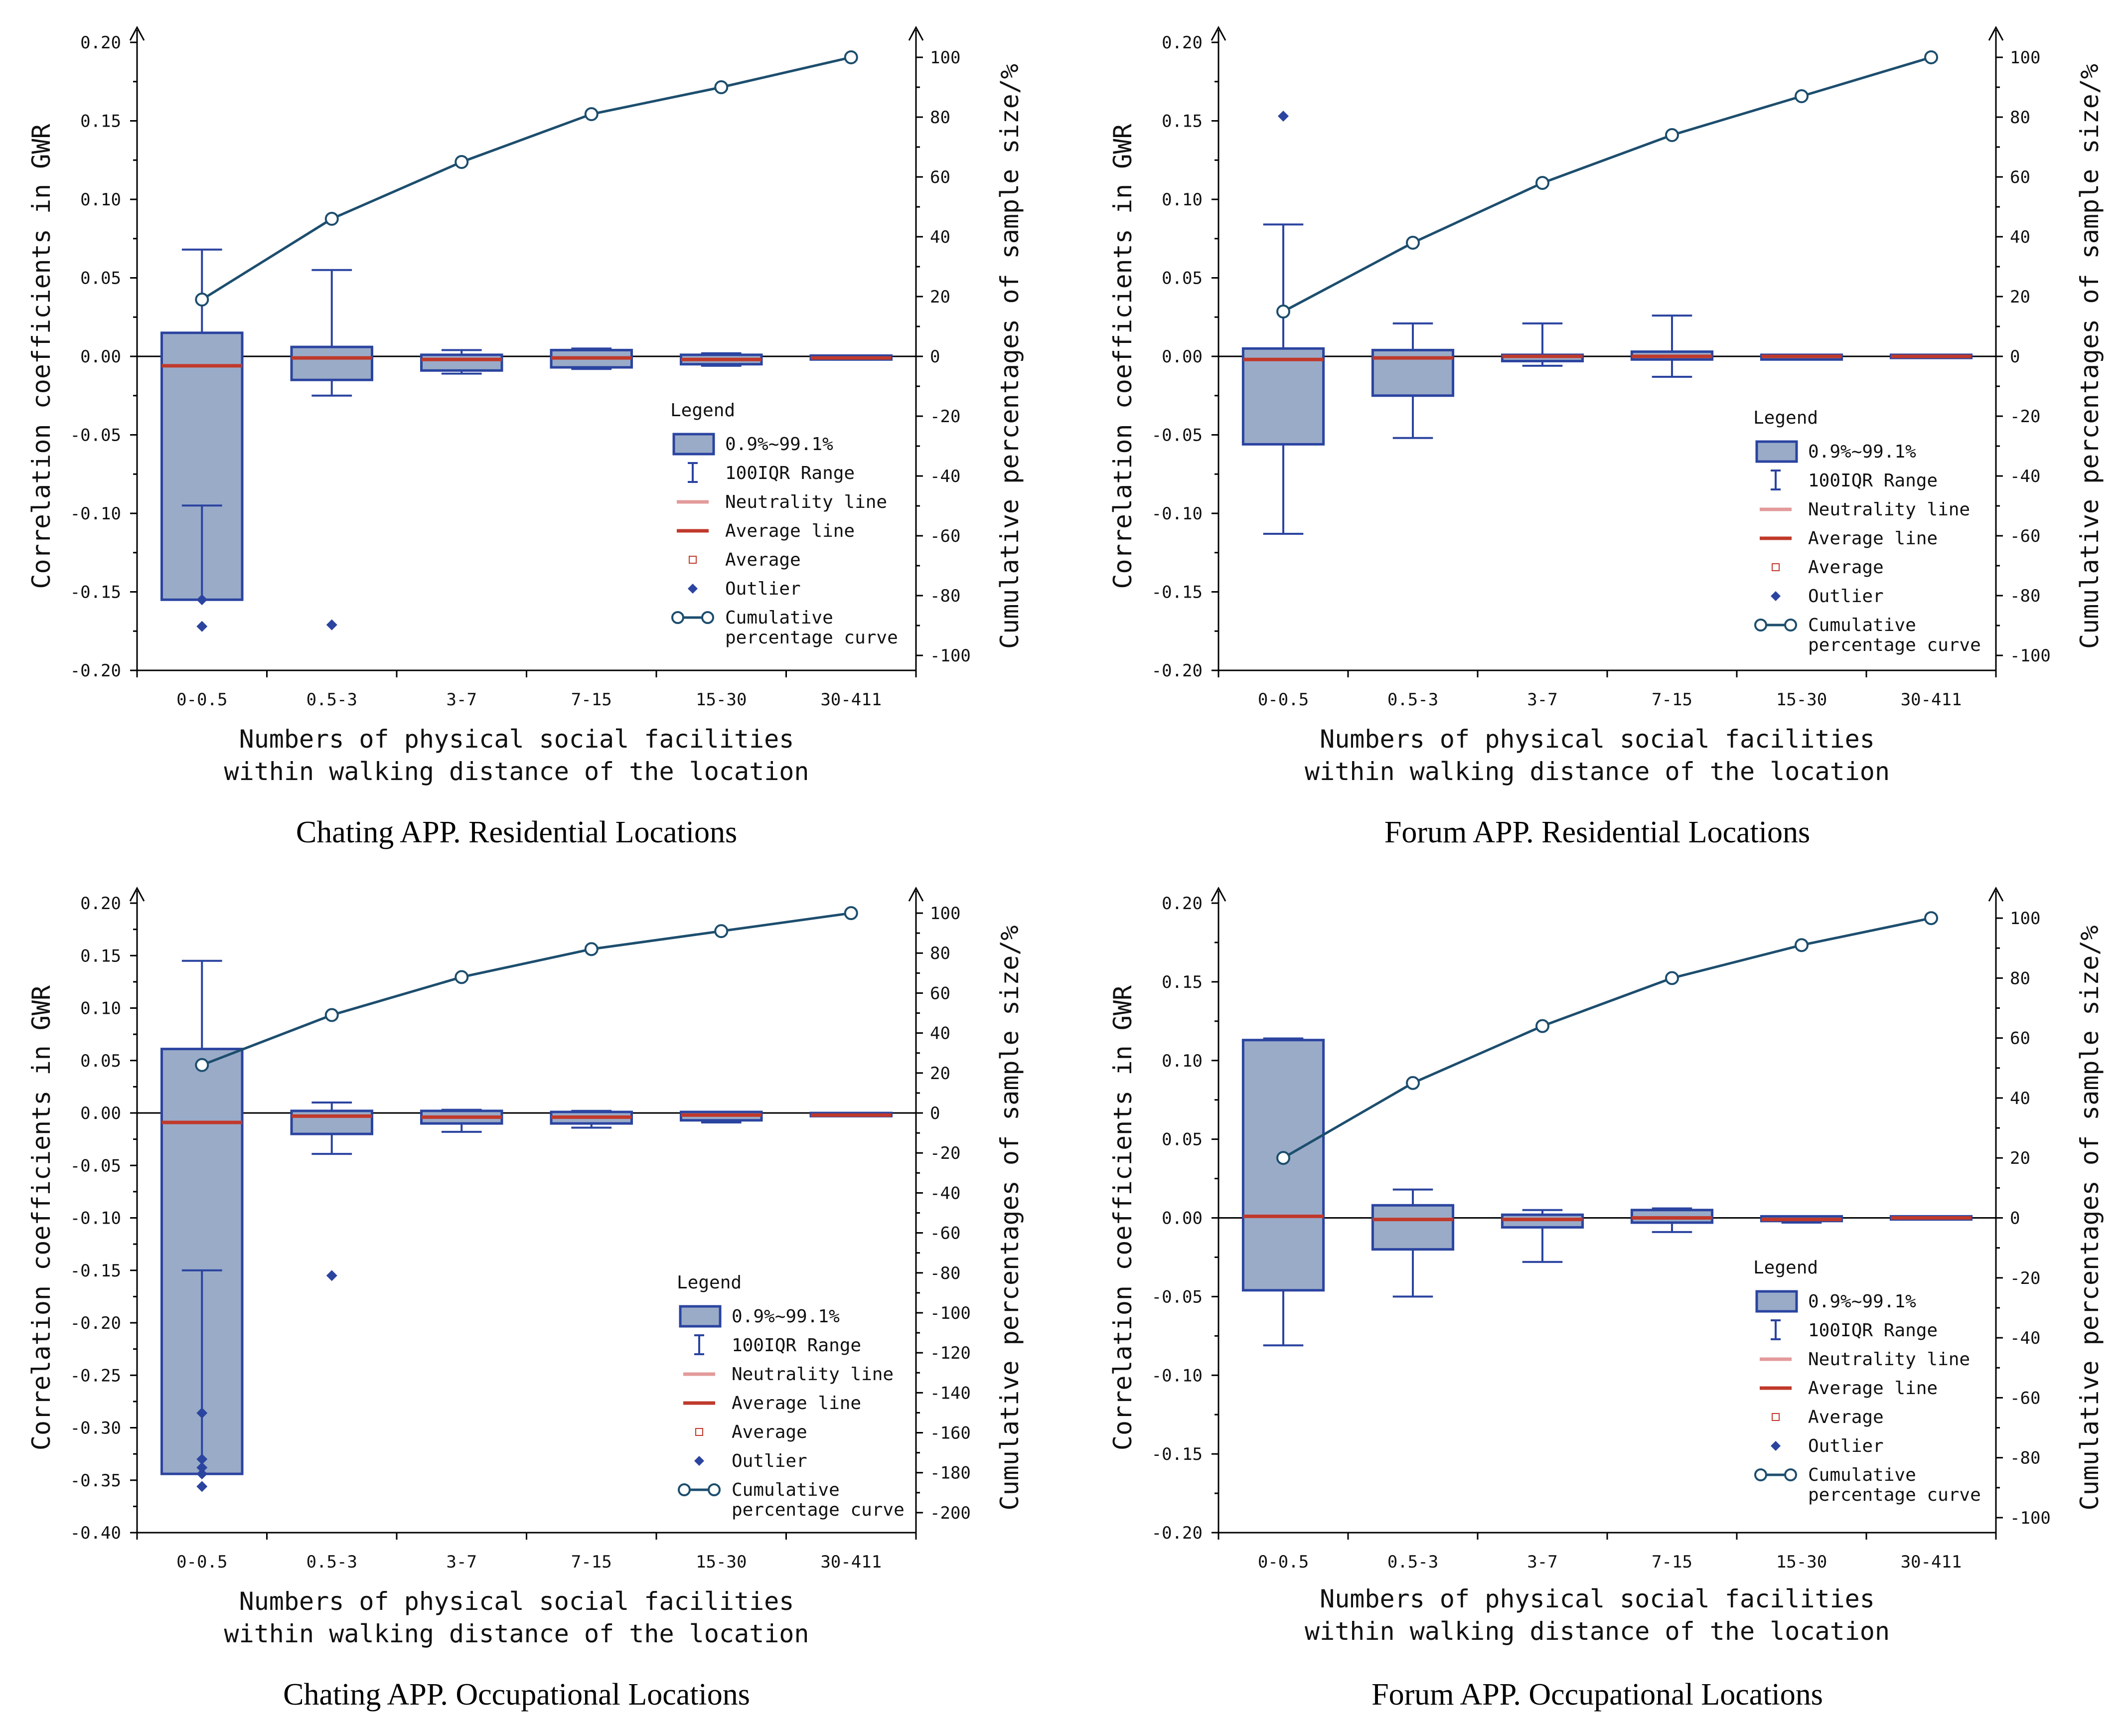  Describe the element at coordinates (935, 1113) in the screenshot. I see `y2-tick-label: 0` at that location.